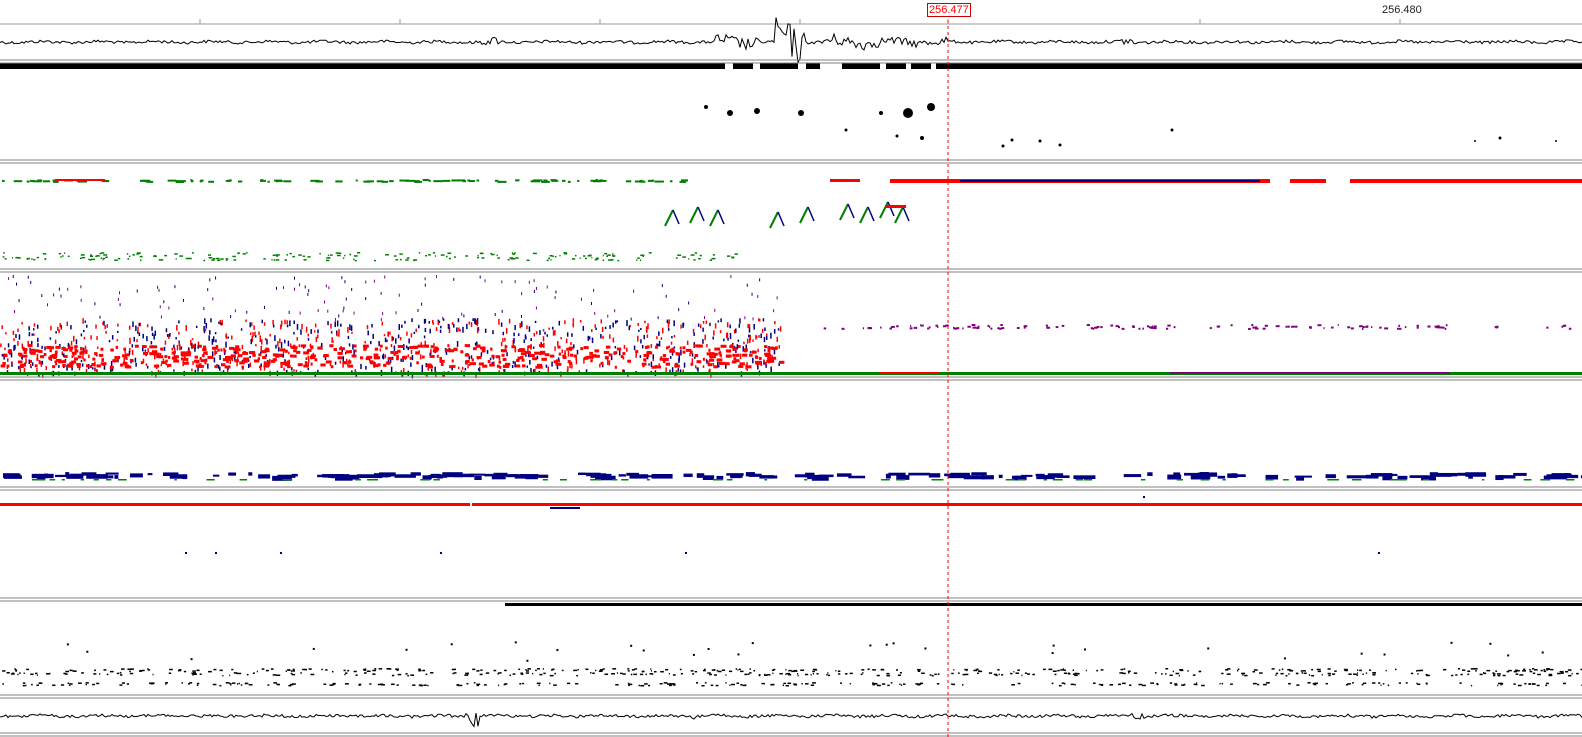  What do you see at coordinates (949, 10) in the screenshot?
I see `cursor-time-label: 256.477` at bounding box center [949, 10].